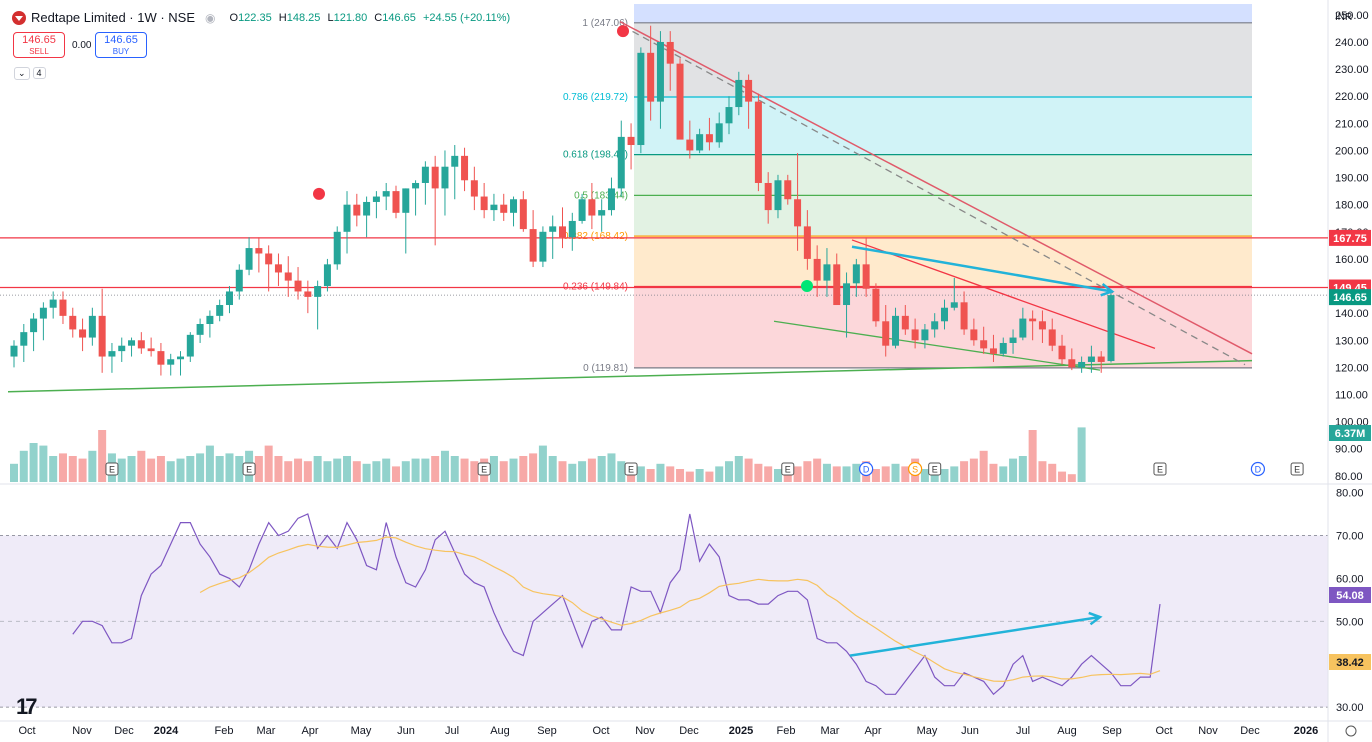  What do you see at coordinates (975, 636) in the screenshot?
I see `rsi-divergence-arrow` at bounding box center [975, 636].